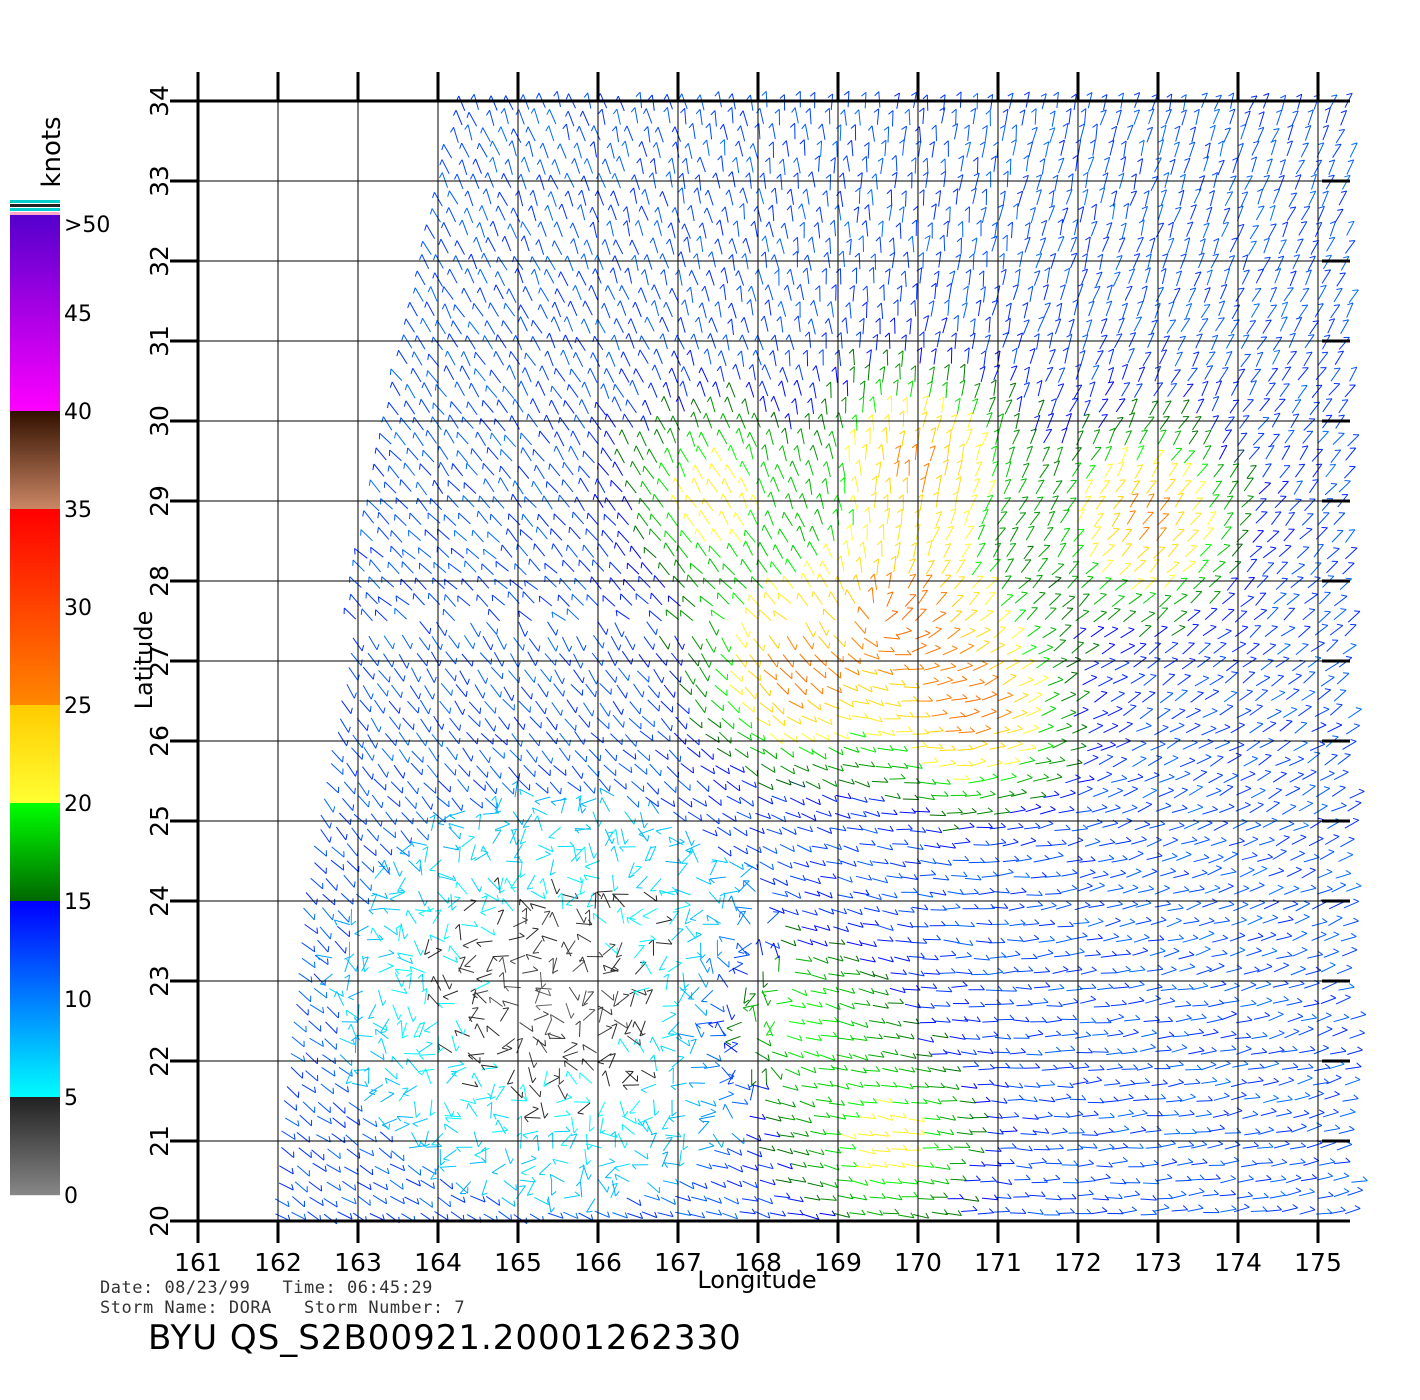 The width and height of the screenshot is (1420, 1400). Describe the element at coordinates (720, 724) in the screenshot. I see `wind-vector-head-2072` at that location.